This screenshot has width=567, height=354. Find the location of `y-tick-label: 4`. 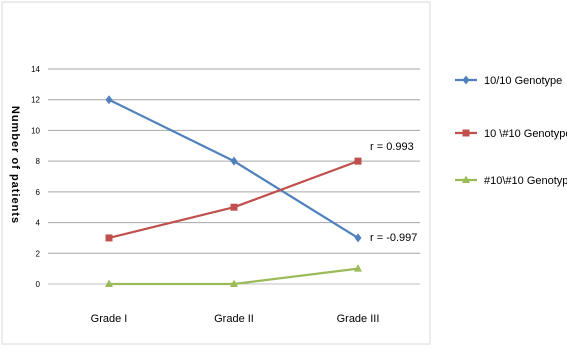

y-tick-label: 4 is located at coordinates (38, 223).